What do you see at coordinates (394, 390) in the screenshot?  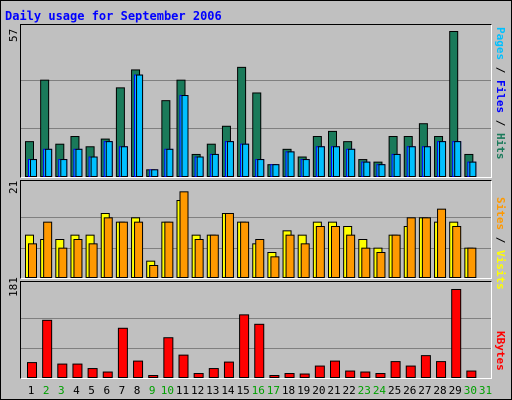 I see `day-label: 25` at bounding box center [394, 390].